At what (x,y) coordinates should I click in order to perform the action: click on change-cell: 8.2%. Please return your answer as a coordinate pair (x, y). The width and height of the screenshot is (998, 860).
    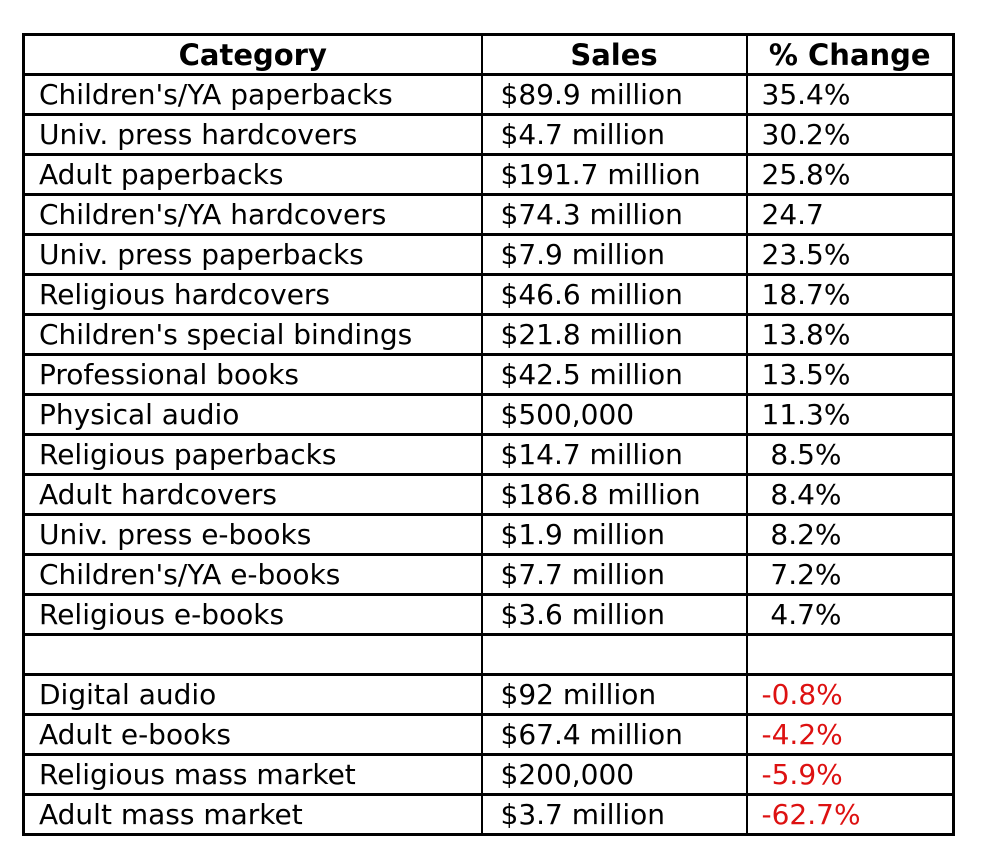
    Looking at the image, I should click on (850, 534).